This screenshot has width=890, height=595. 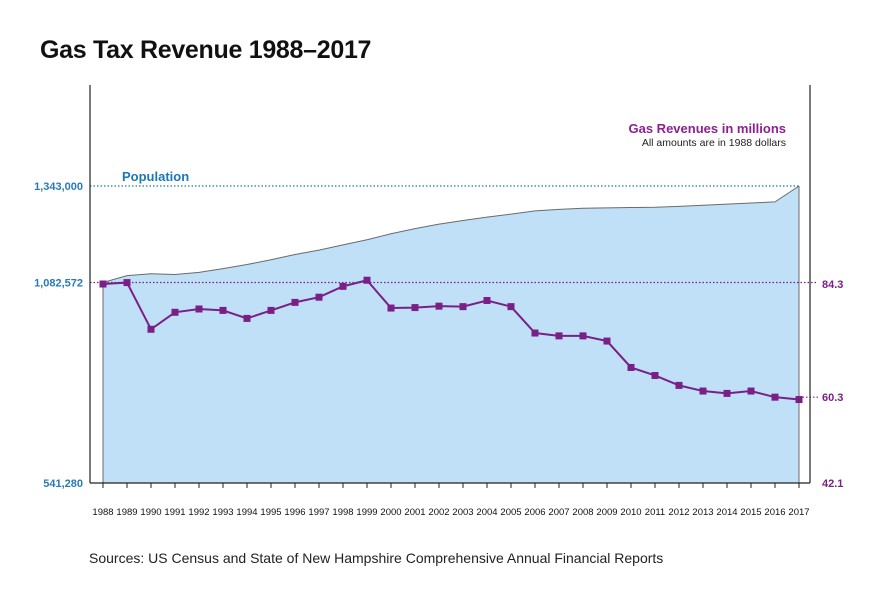 What do you see at coordinates (582, 512) in the screenshot?
I see `x-tick-label: 2008` at bounding box center [582, 512].